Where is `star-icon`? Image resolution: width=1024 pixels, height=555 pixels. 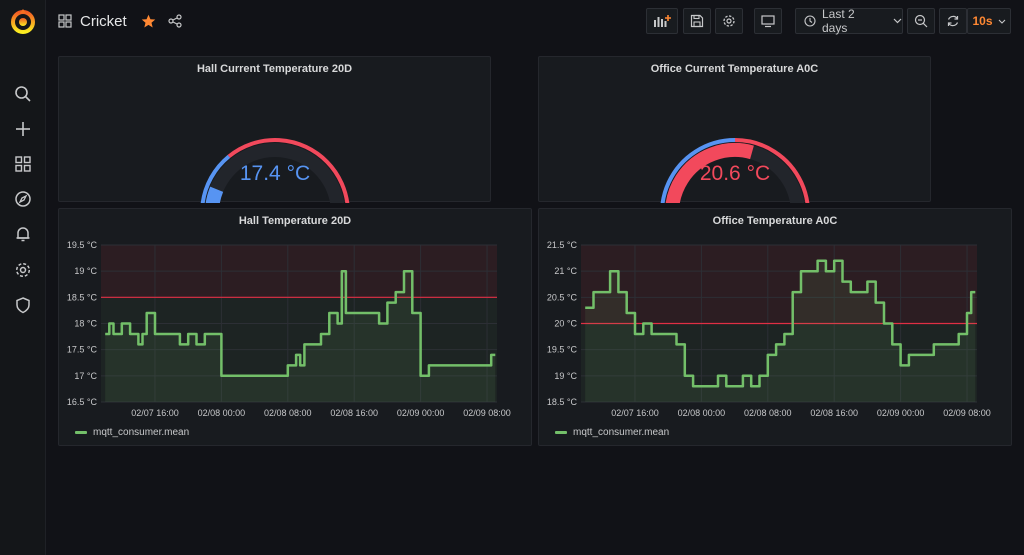
star-icon is located at coordinates (148, 21).